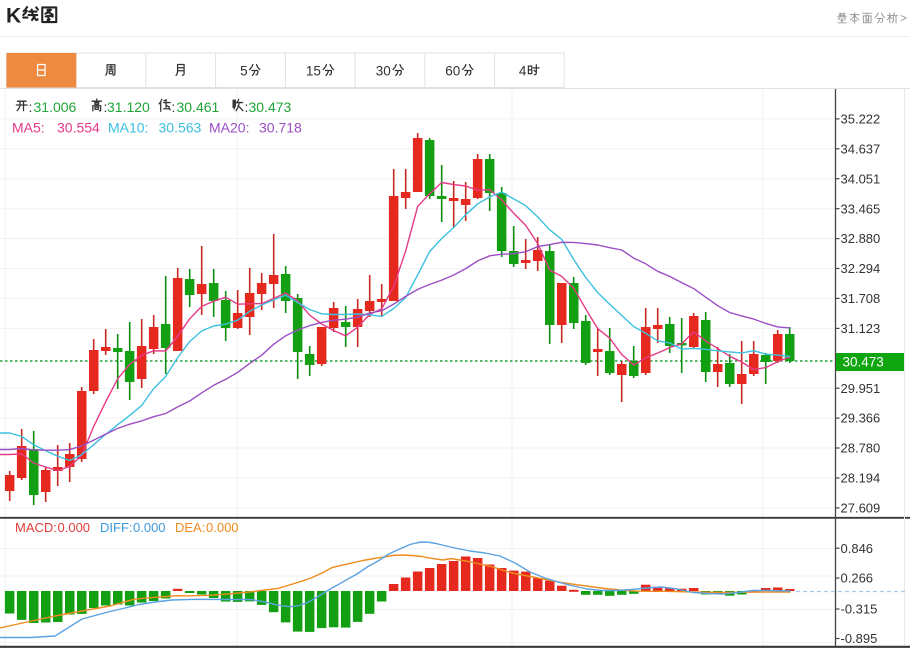 The height and width of the screenshot is (649, 910). What do you see at coordinates (383, 71) in the screenshot?
I see `svg-text: 30` at bounding box center [383, 71].